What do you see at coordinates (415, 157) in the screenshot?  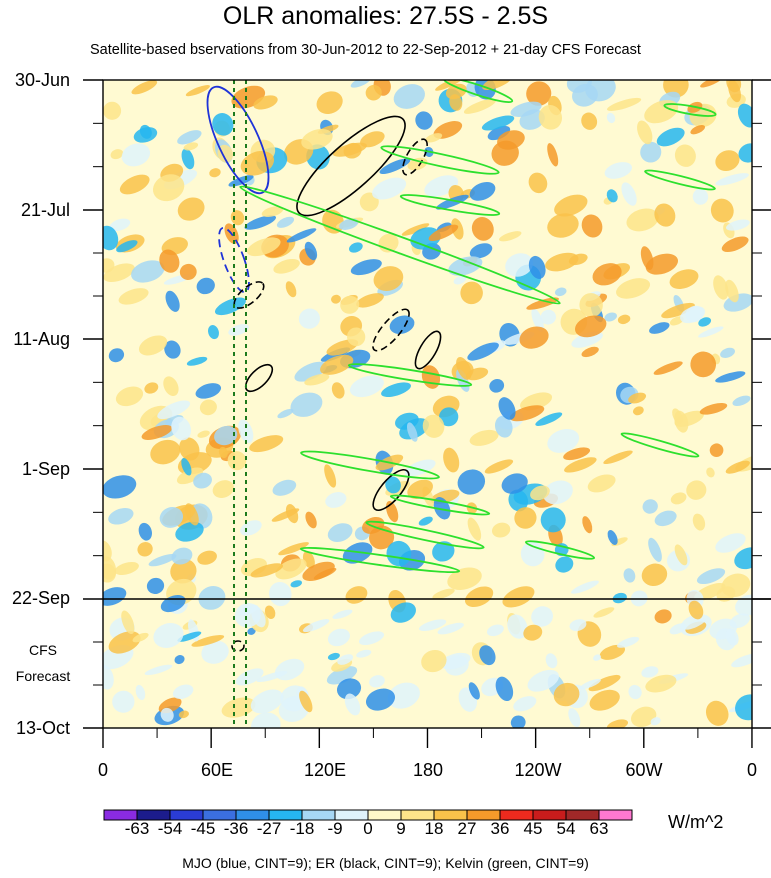 I see `er-contour` at bounding box center [415, 157].